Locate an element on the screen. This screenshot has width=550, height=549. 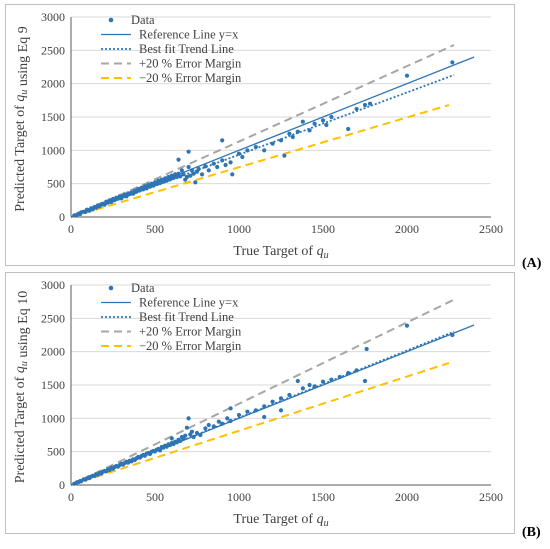
chart-a-legend-swatch-data is located at coordinates (111, 20).